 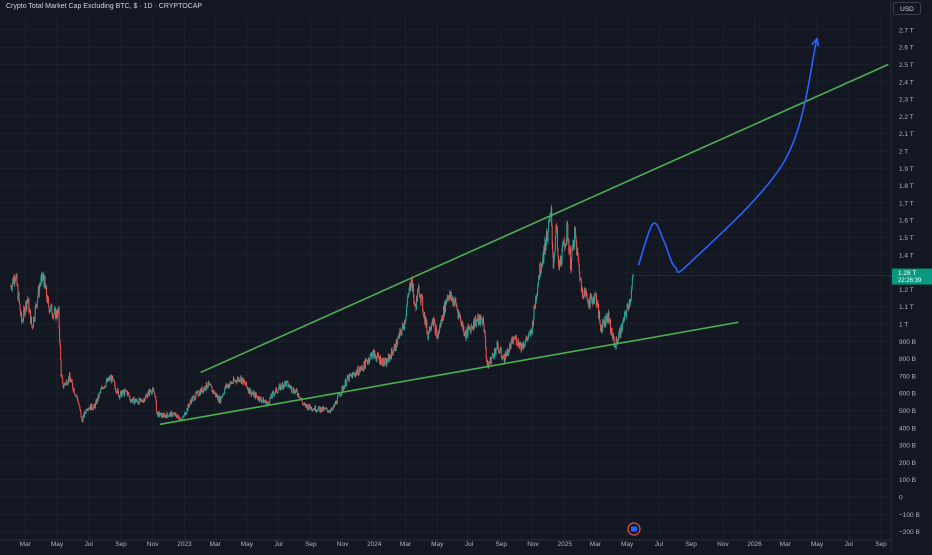 I want to click on x-tick-label: May, so click(x=817, y=544).